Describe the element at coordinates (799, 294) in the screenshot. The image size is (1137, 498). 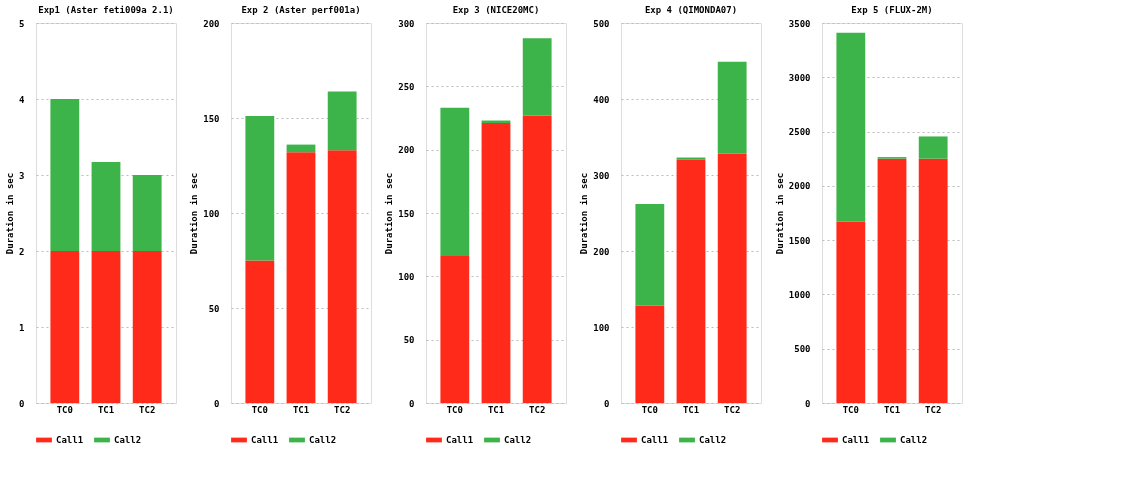
I see `y-tick-label: 1000` at that location.